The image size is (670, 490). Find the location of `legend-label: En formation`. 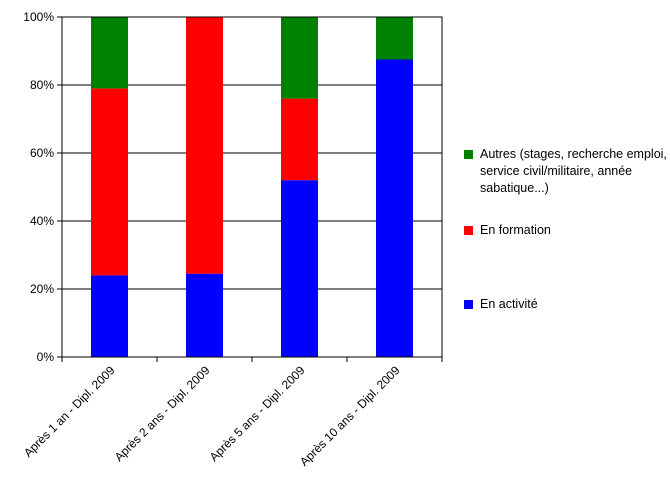

legend-label: En formation is located at coordinates (515, 230).